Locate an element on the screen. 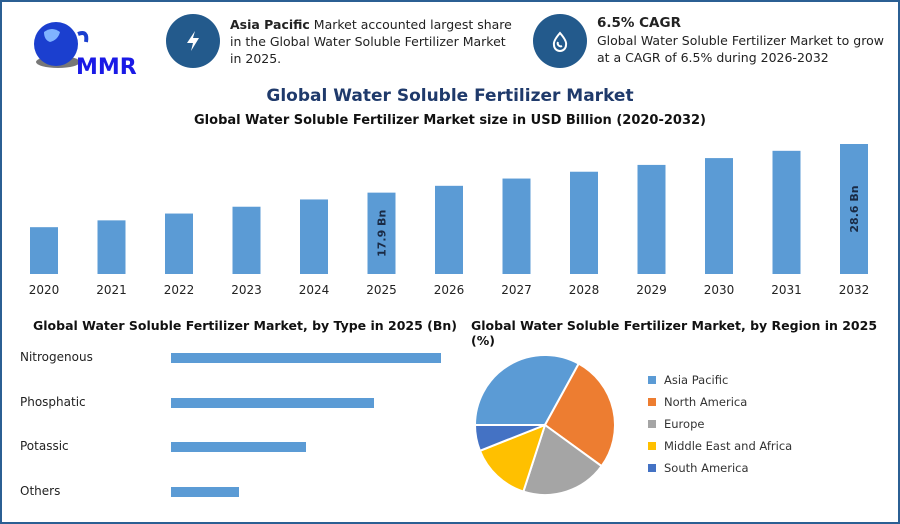 This screenshot has height=524, width=900. pie-slice-asia-pacific is located at coordinates (527, 390).